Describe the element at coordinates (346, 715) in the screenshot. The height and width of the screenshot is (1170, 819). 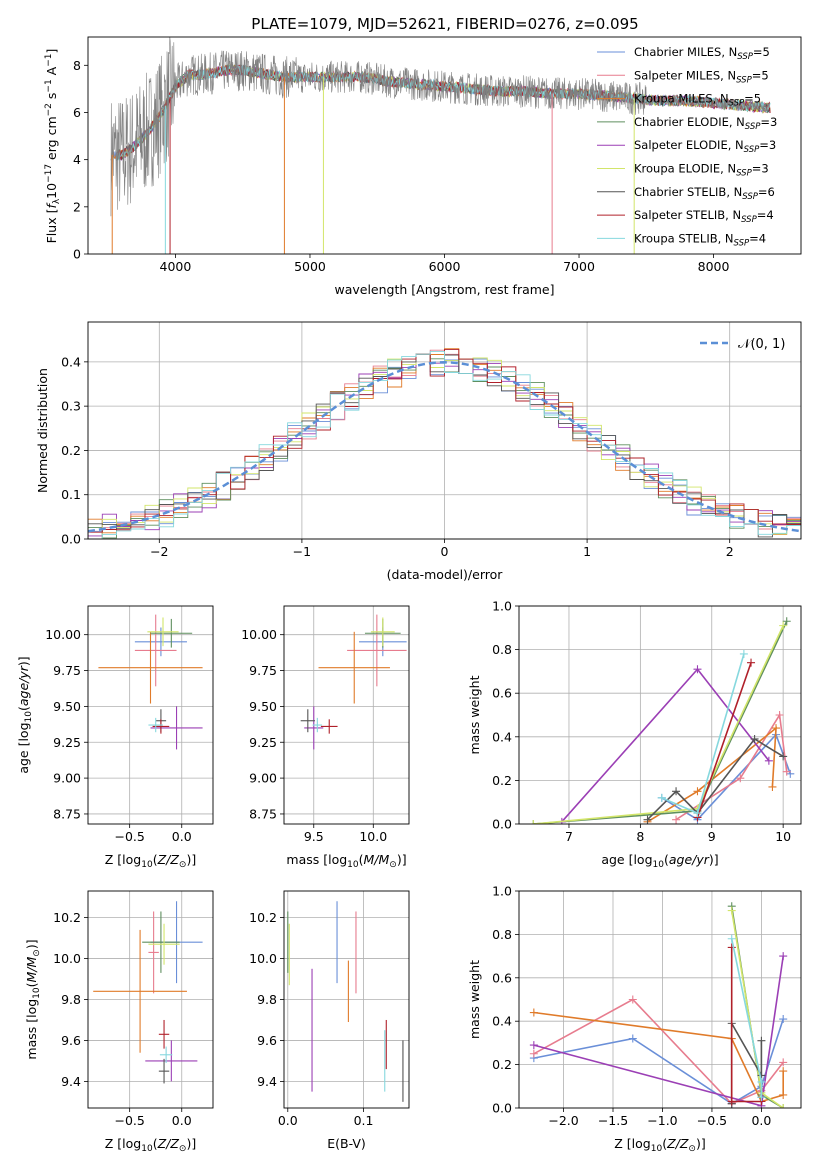
I see `frame-age_vs_mass` at that location.